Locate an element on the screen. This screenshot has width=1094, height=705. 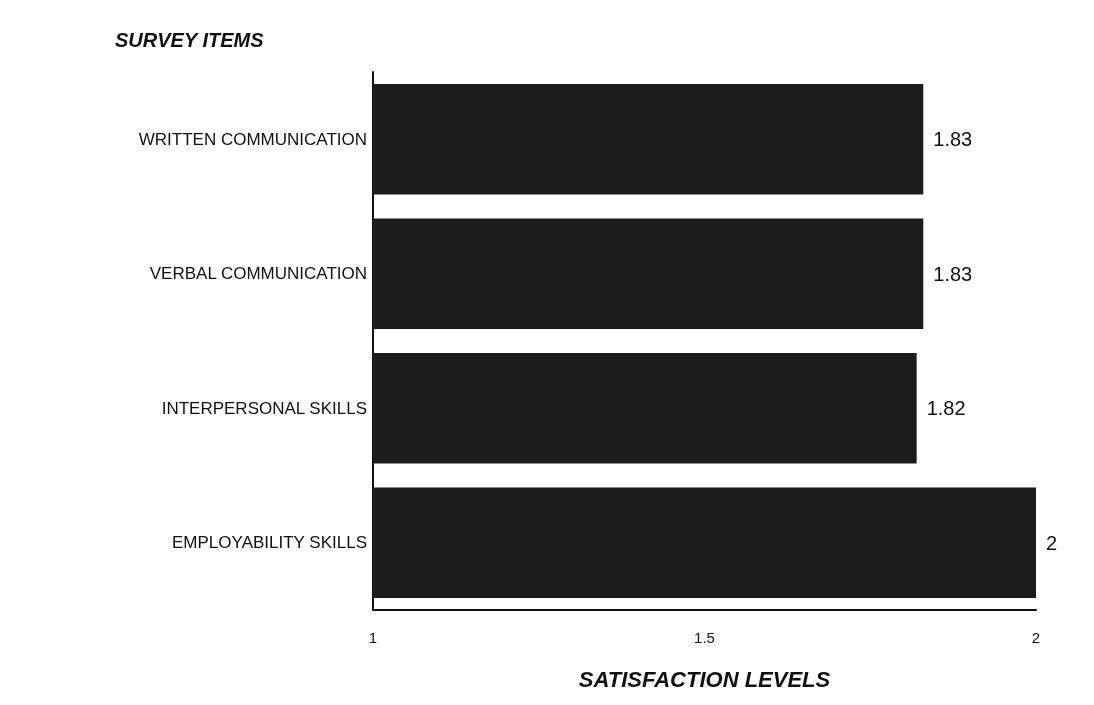
y-tick-label: INTERPERSONAL SKILLS is located at coordinates (264, 408).